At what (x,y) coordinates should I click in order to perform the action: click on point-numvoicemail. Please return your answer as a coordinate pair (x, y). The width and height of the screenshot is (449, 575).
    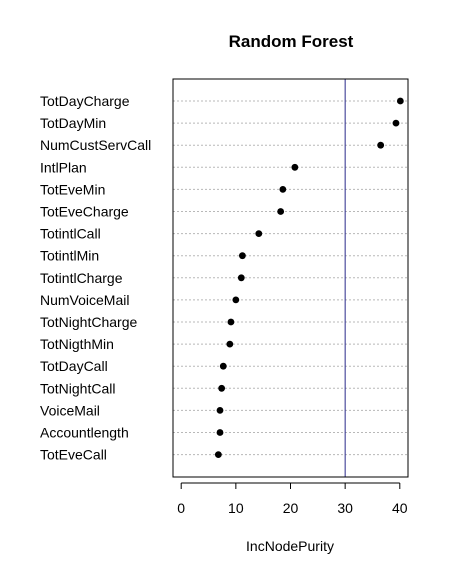
    Looking at the image, I should click on (236, 300).